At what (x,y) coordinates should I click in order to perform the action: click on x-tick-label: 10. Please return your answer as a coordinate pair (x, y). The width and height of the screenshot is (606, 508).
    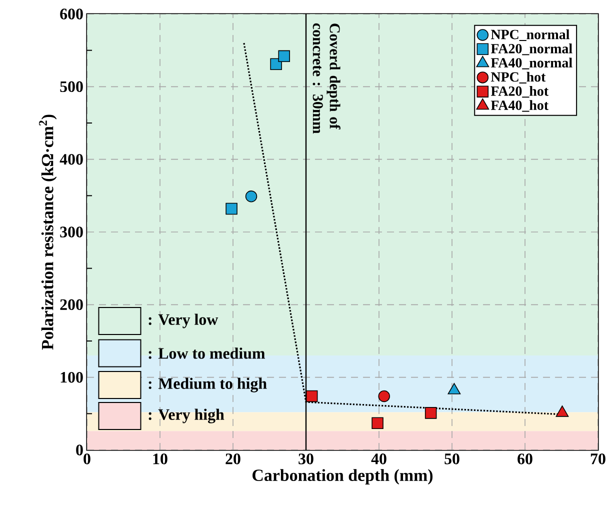
    Looking at the image, I should click on (160, 459).